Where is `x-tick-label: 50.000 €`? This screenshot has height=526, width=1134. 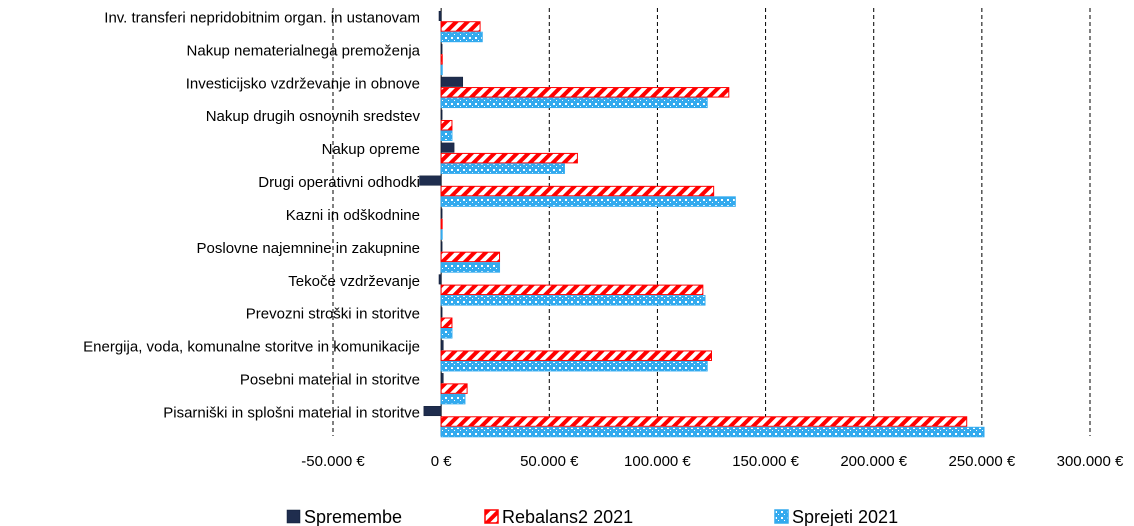 x-tick-label: 50.000 € is located at coordinates (549, 461).